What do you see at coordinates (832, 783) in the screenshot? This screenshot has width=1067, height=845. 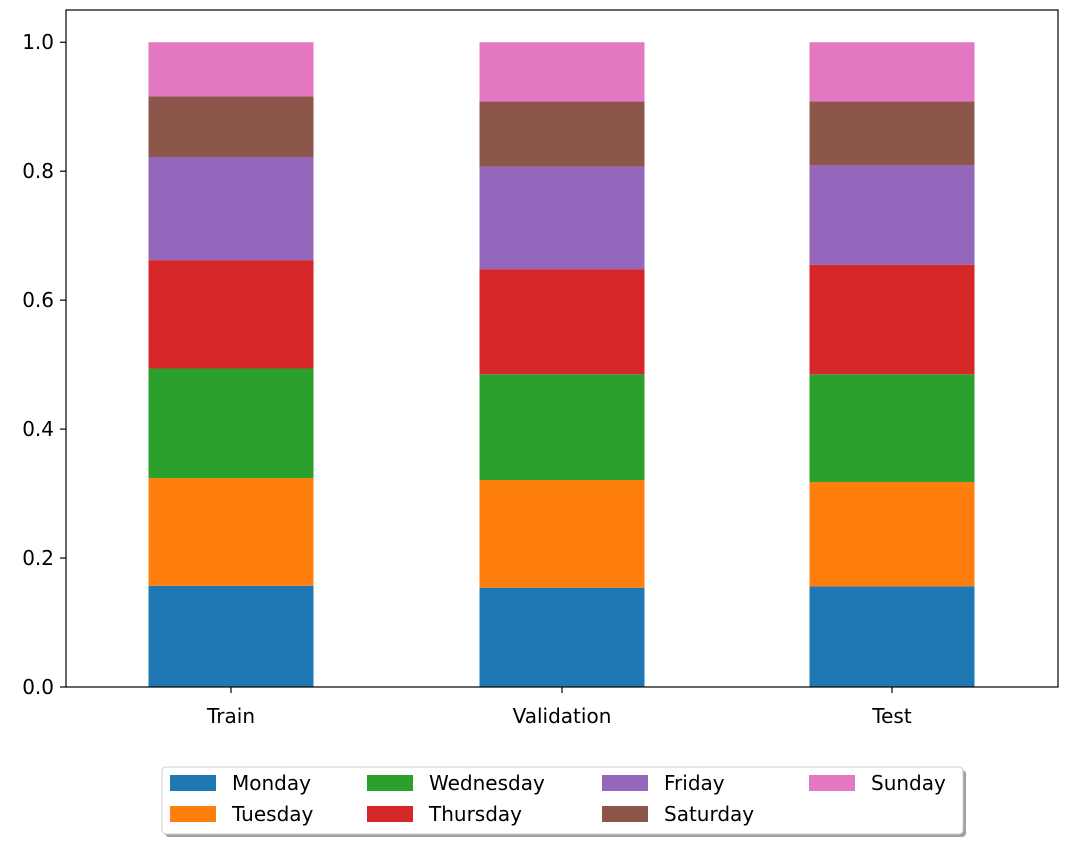 I see `legend-swatch-sunday` at bounding box center [832, 783].